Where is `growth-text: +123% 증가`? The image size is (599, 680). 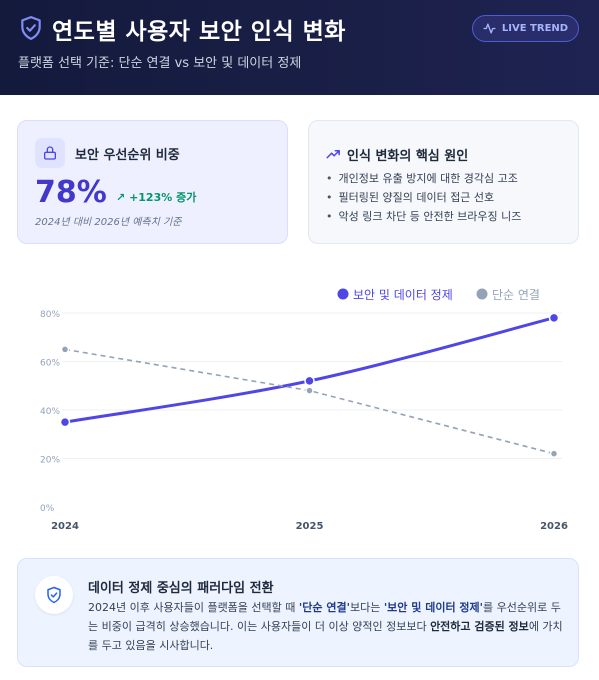
growth-text: +123% 증가 is located at coordinates (163, 197).